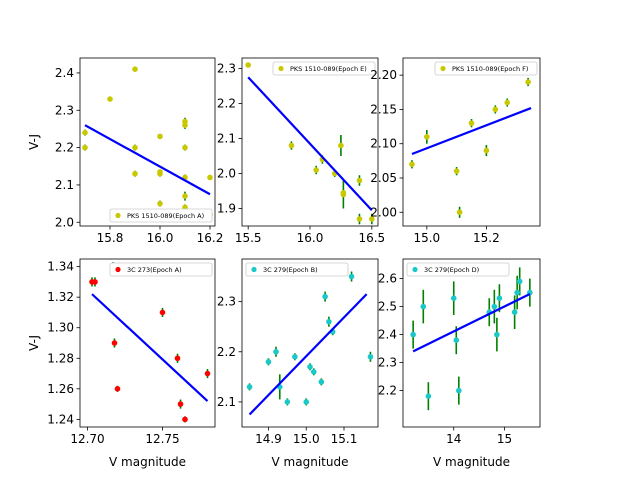  What do you see at coordinates (34, 343) in the screenshot?
I see `y-axis-title: V-J` at bounding box center [34, 343].